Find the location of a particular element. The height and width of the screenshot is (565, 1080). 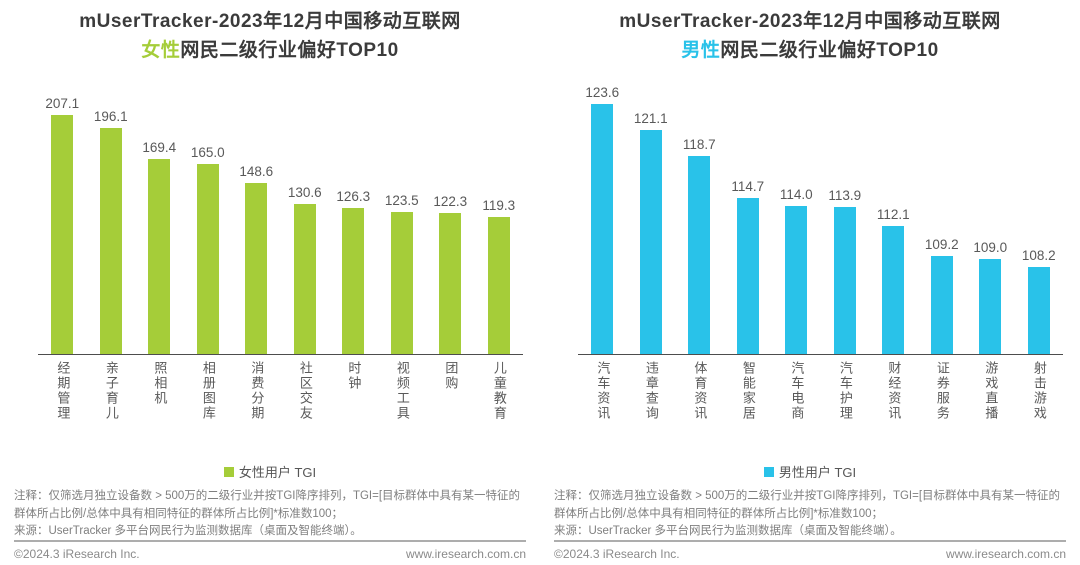

bar-slot: 123.5 is located at coordinates (402, 224).